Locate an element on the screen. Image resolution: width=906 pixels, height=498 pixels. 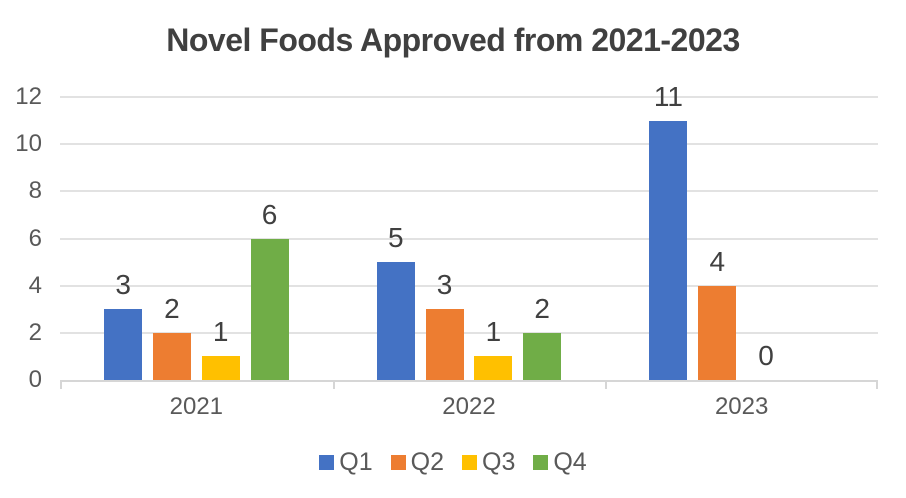
y-axis-tick-label: 4 is located at coordinates (35, 285).